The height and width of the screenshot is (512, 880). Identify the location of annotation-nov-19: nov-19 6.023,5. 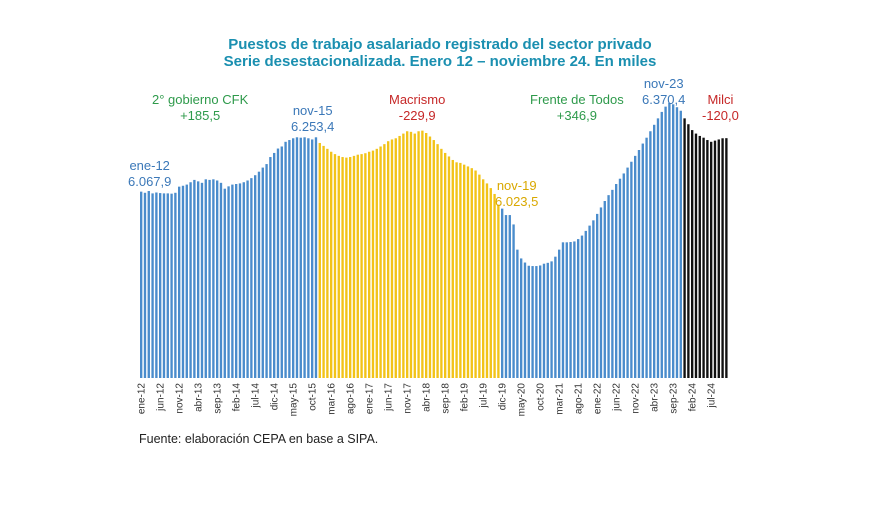
(516, 194).